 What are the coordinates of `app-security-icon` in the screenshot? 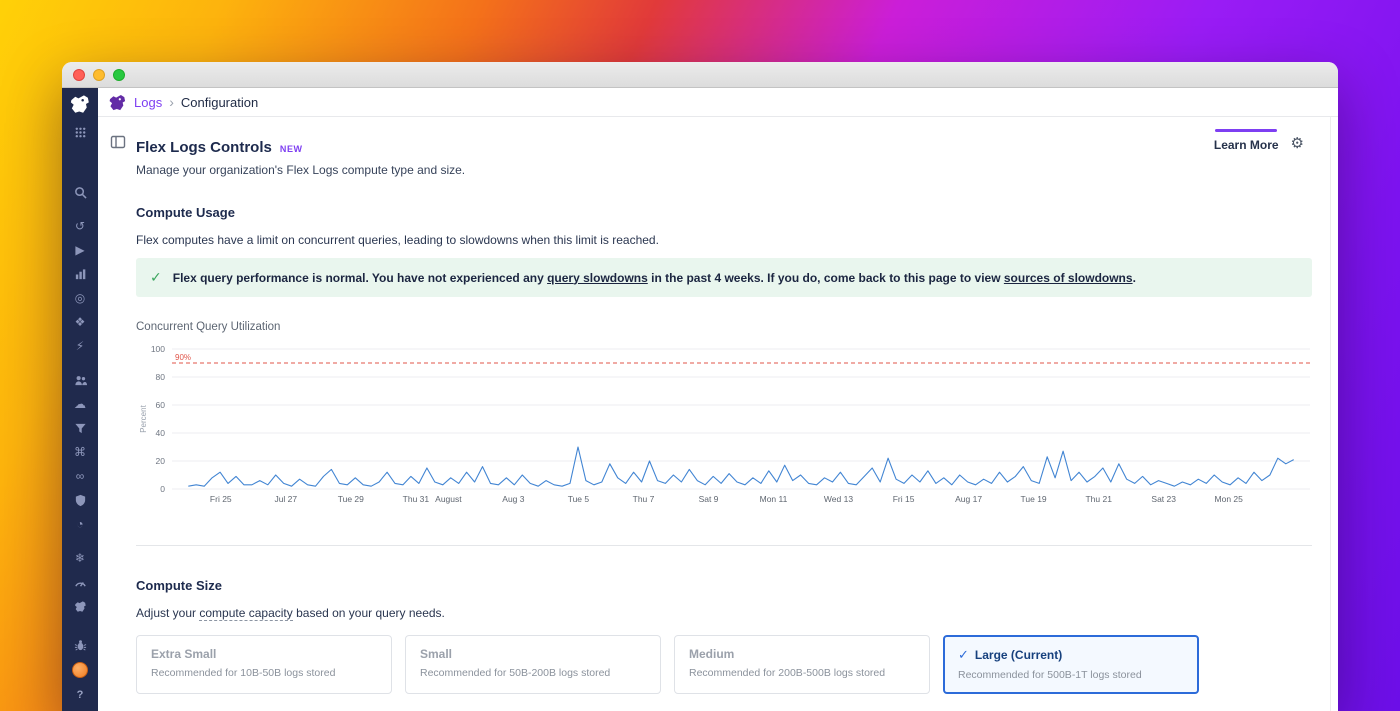 It's located at (80, 500).